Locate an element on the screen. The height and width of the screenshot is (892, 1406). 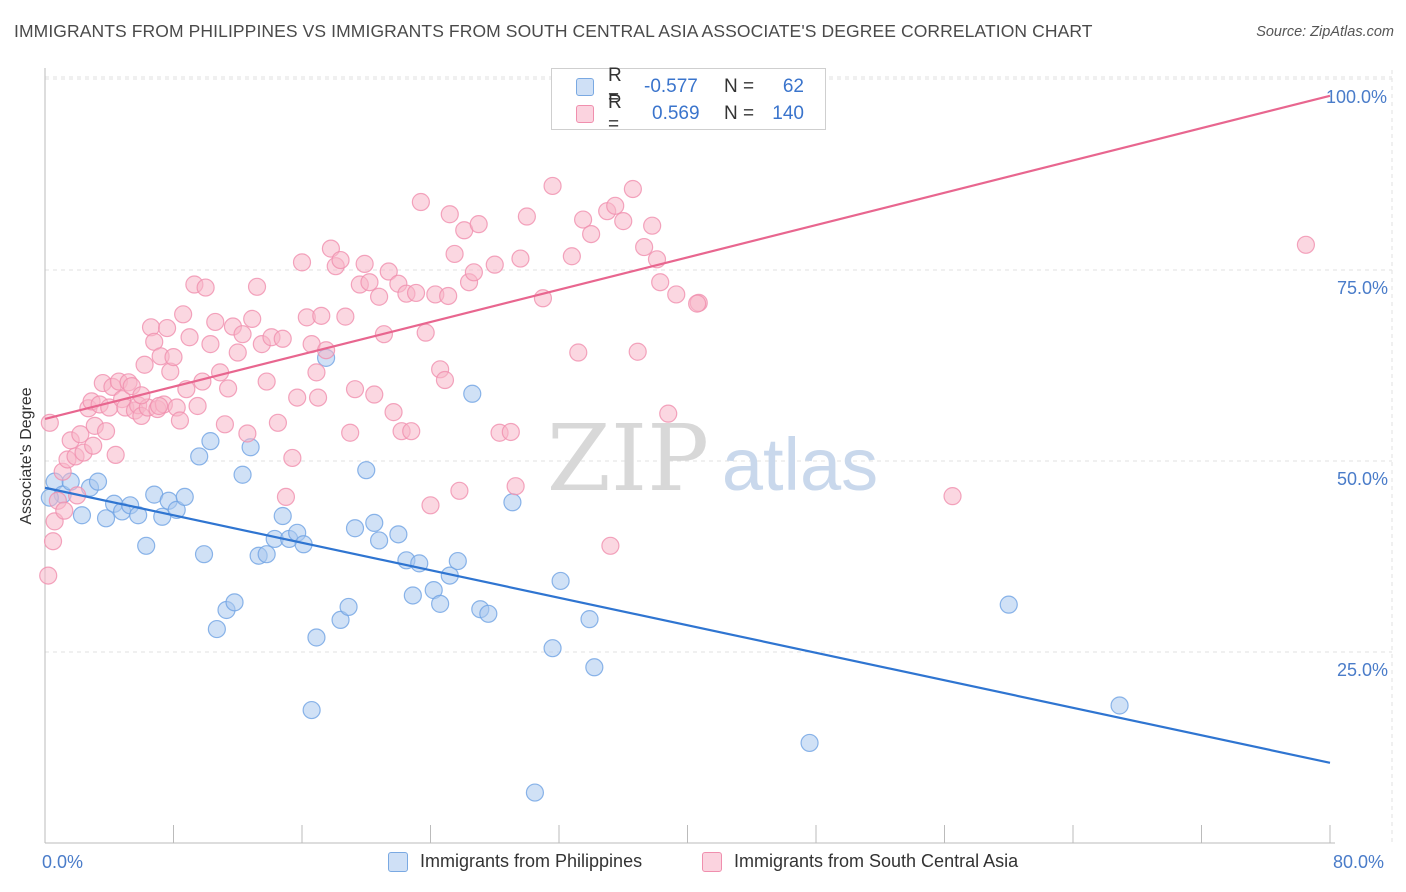
legend-r-value: -0.577 is located at coordinates (671, 86).